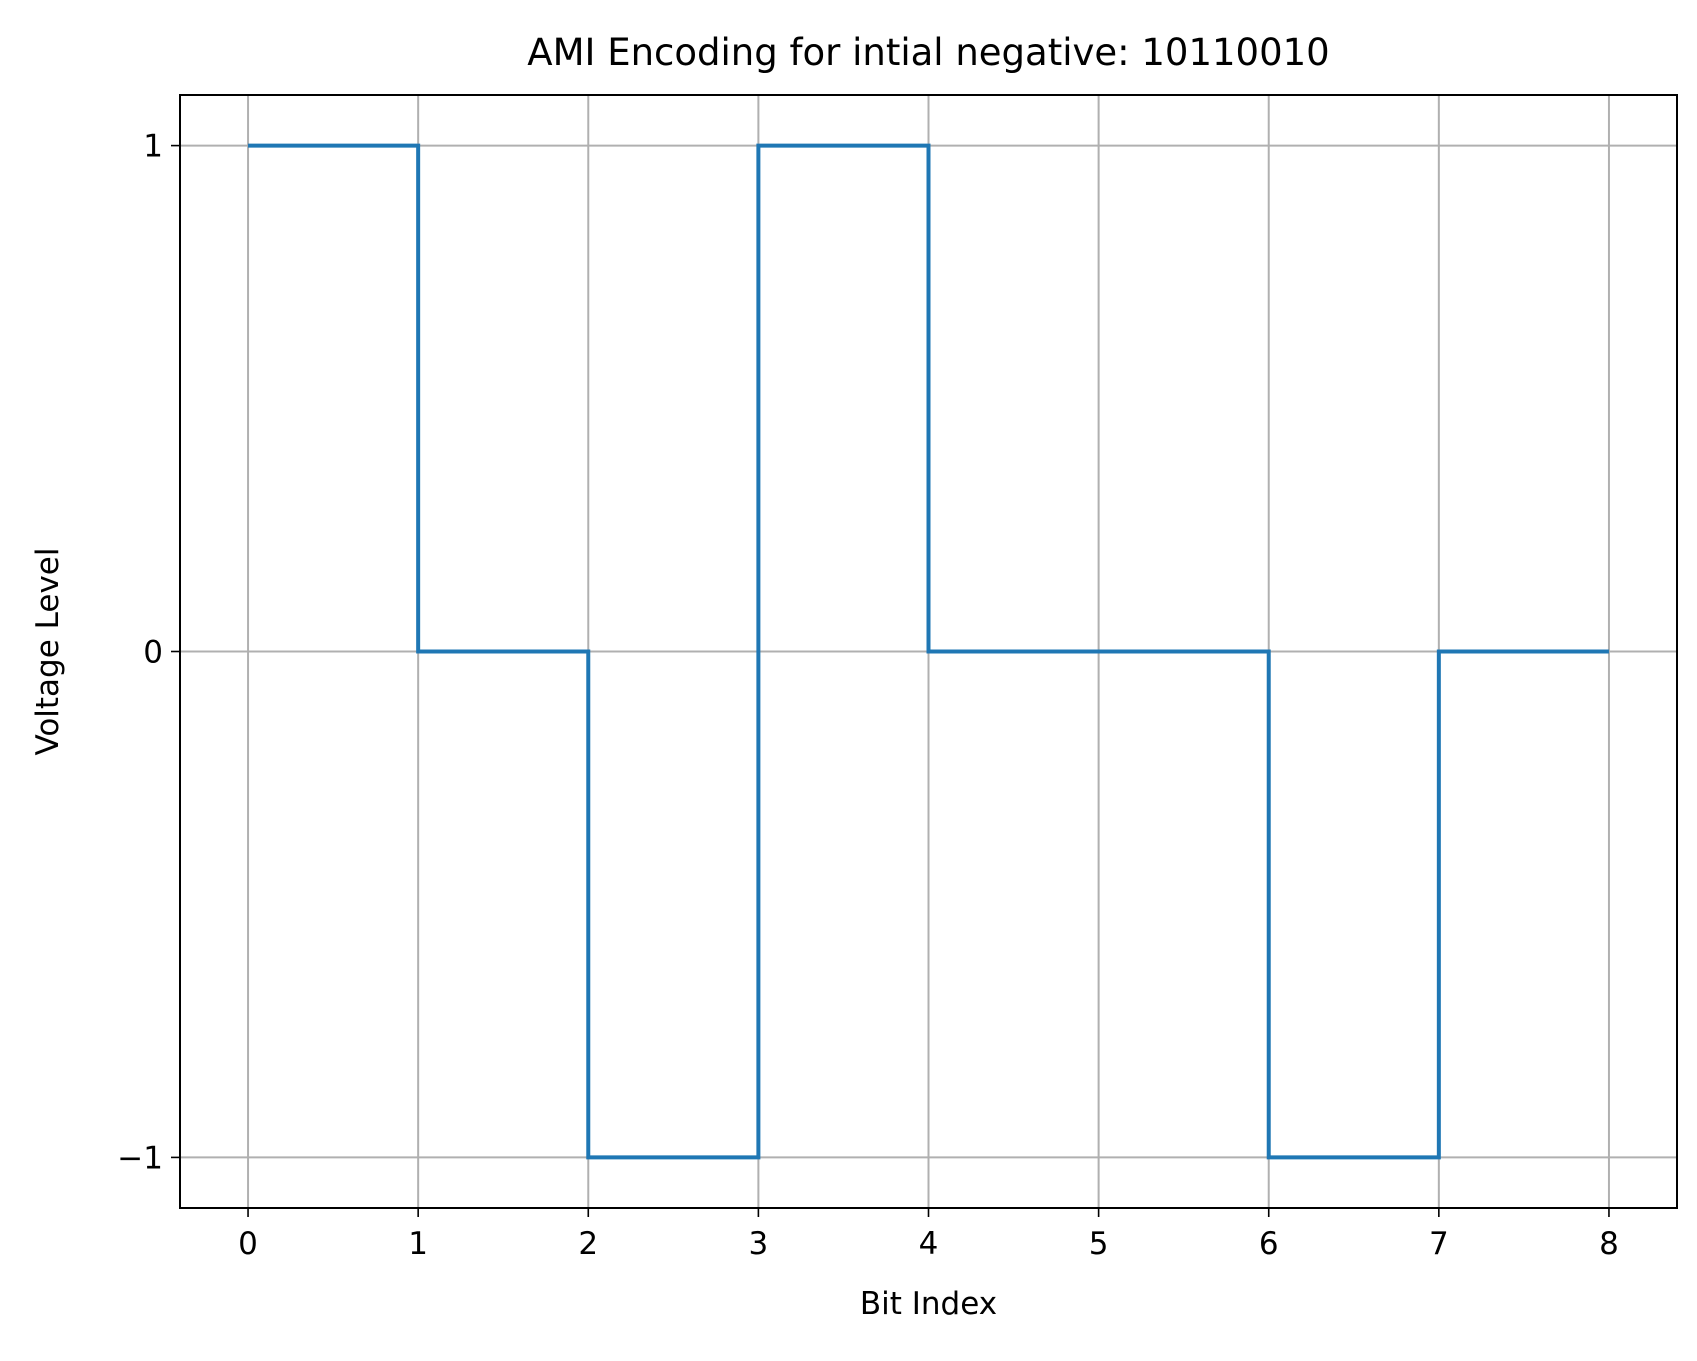  Describe the element at coordinates (153, 147) in the screenshot. I see `y-tick-label: 1` at that location.